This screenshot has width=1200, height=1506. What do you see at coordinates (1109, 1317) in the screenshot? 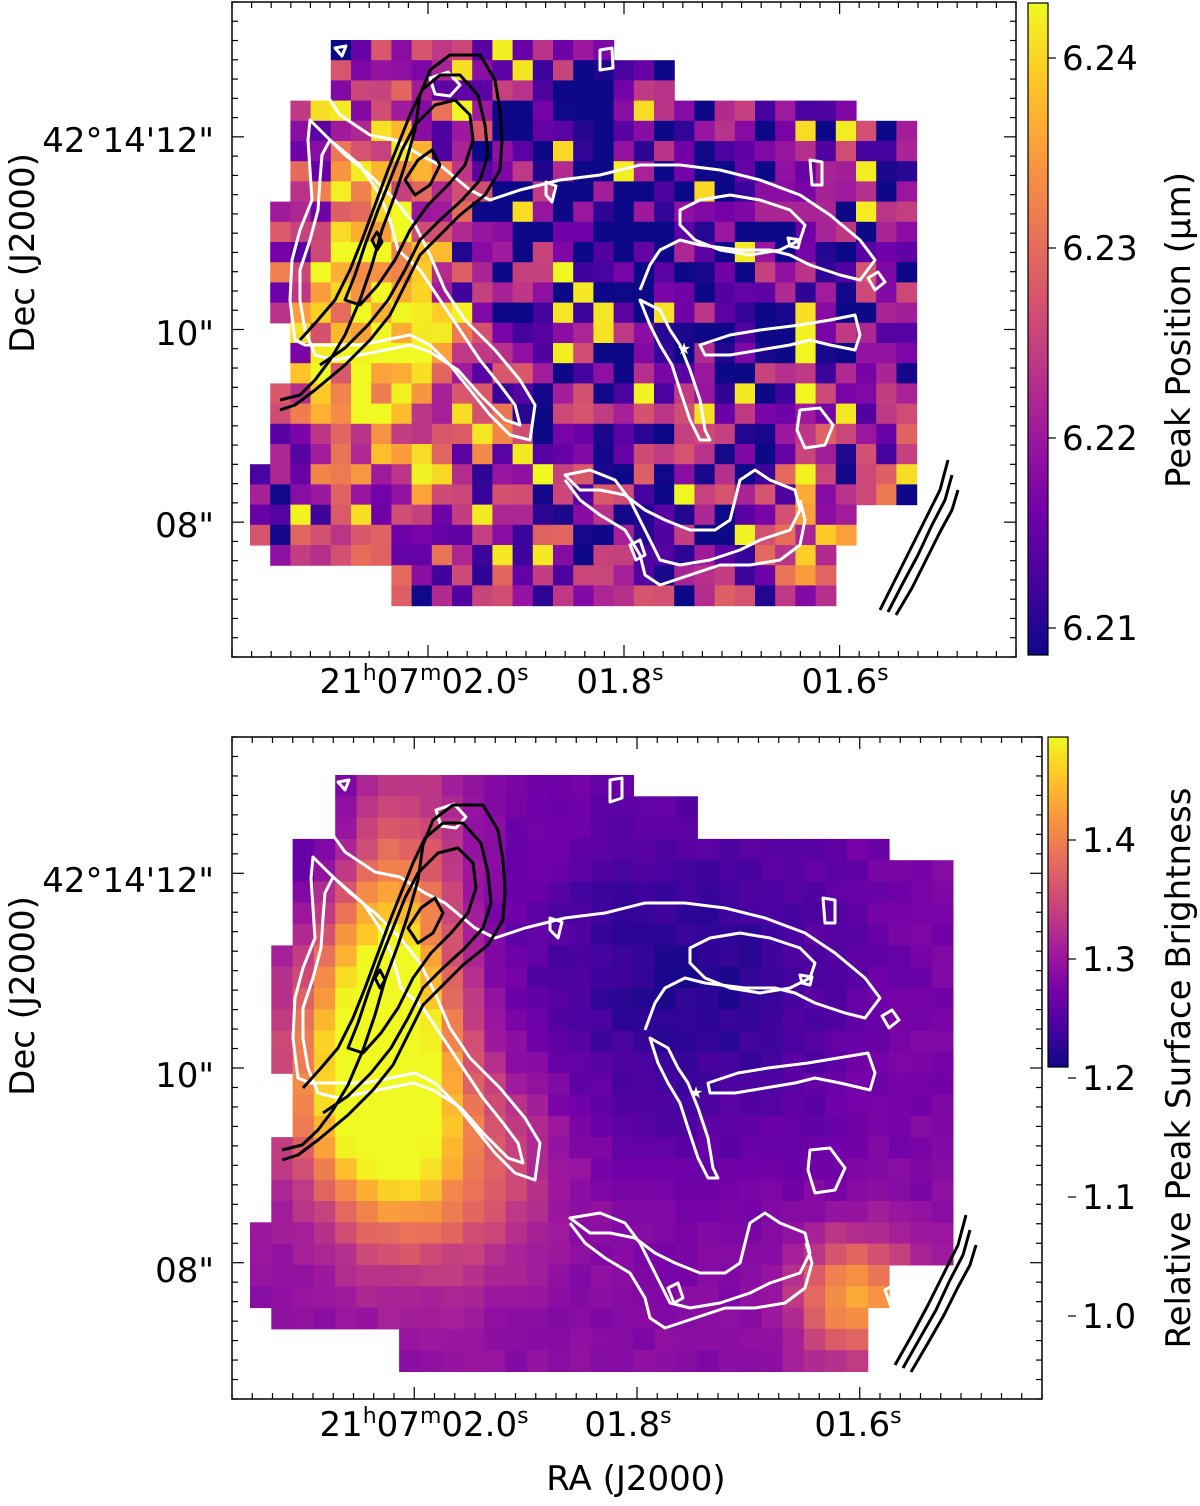
I see `colorbar-tick-label: 1.0` at bounding box center [1109, 1317].